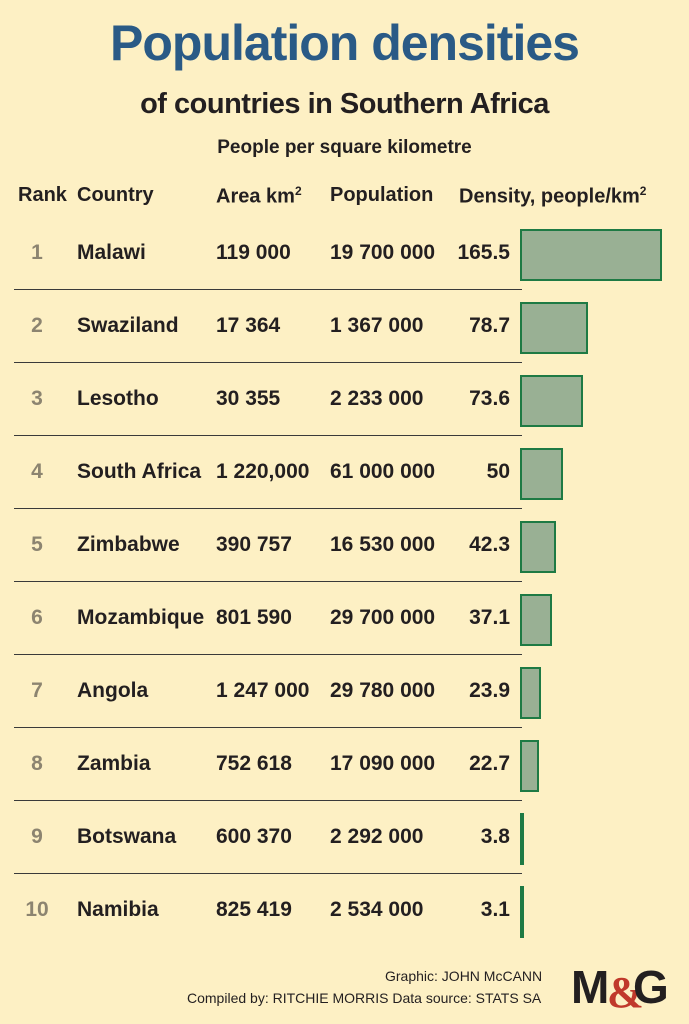 This screenshot has width=689, height=1024. What do you see at coordinates (139, 471) in the screenshot?
I see `country-cell: South Africa` at bounding box center [139, 471].